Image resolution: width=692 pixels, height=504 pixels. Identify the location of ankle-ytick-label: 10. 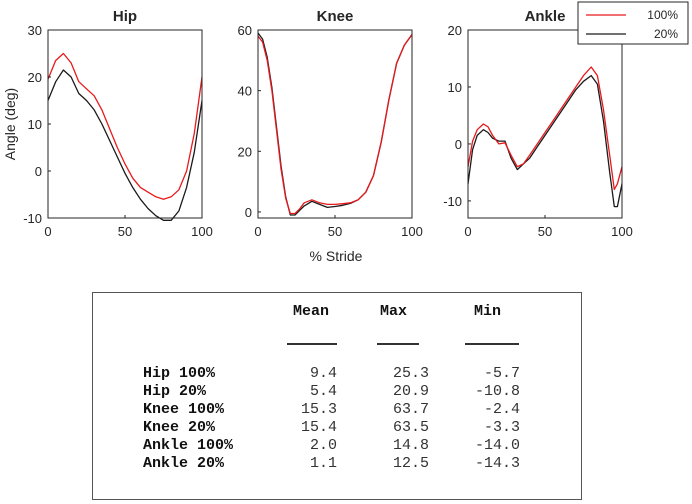
(455, 87).